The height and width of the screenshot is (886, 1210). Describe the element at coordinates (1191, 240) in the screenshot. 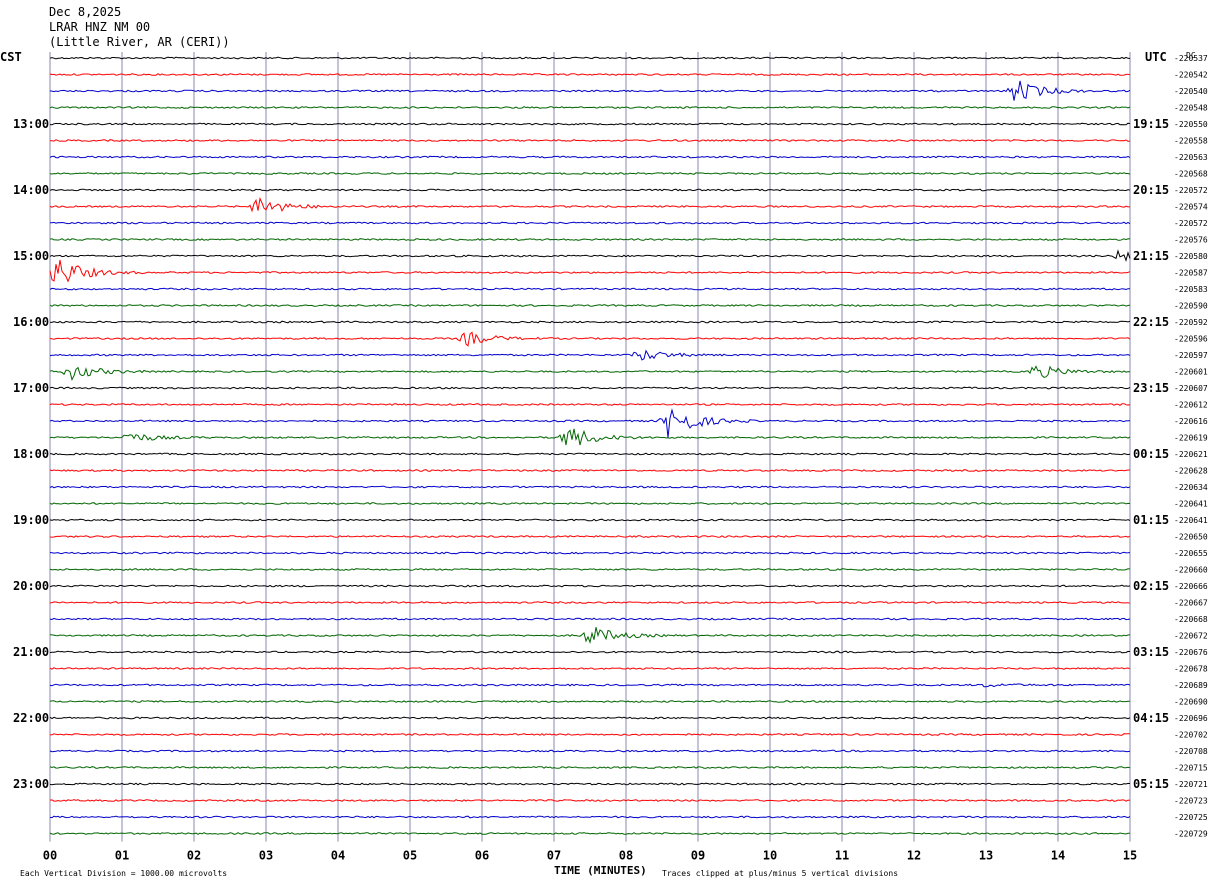

I see `dc-offset-label: -220576` at that location.